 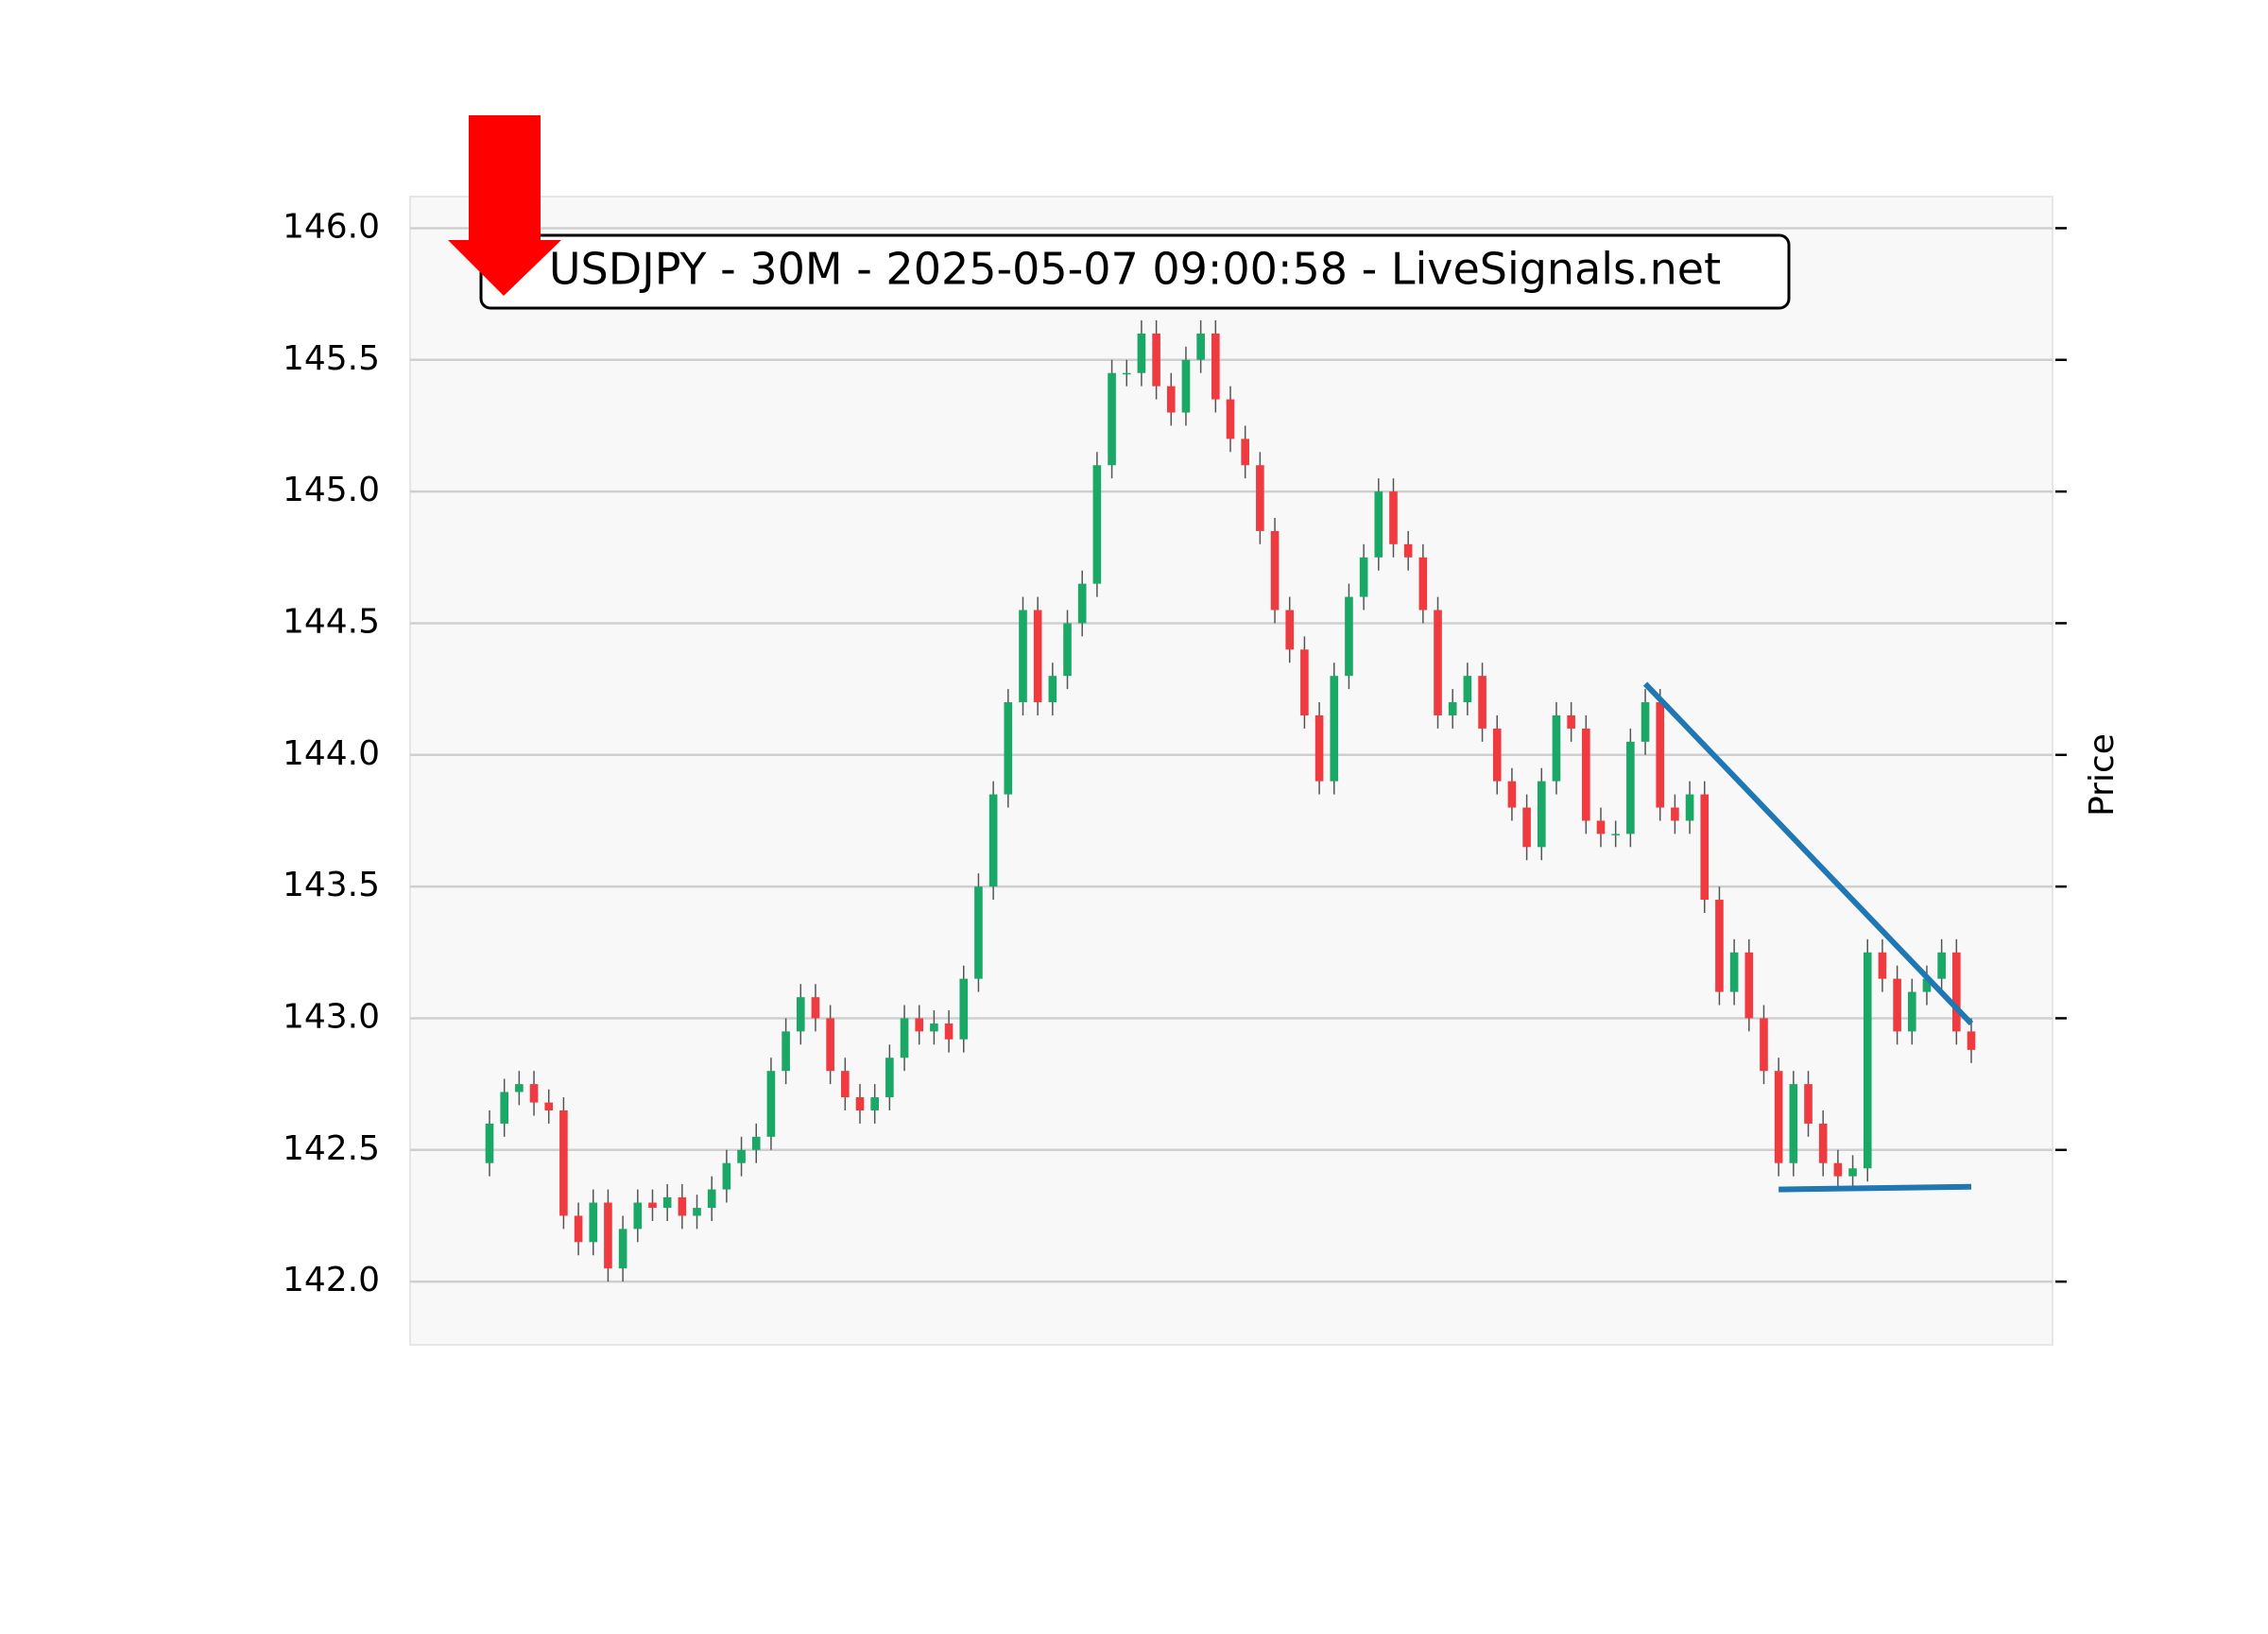 I want to click on trendline, so click(x=1808, y=854).